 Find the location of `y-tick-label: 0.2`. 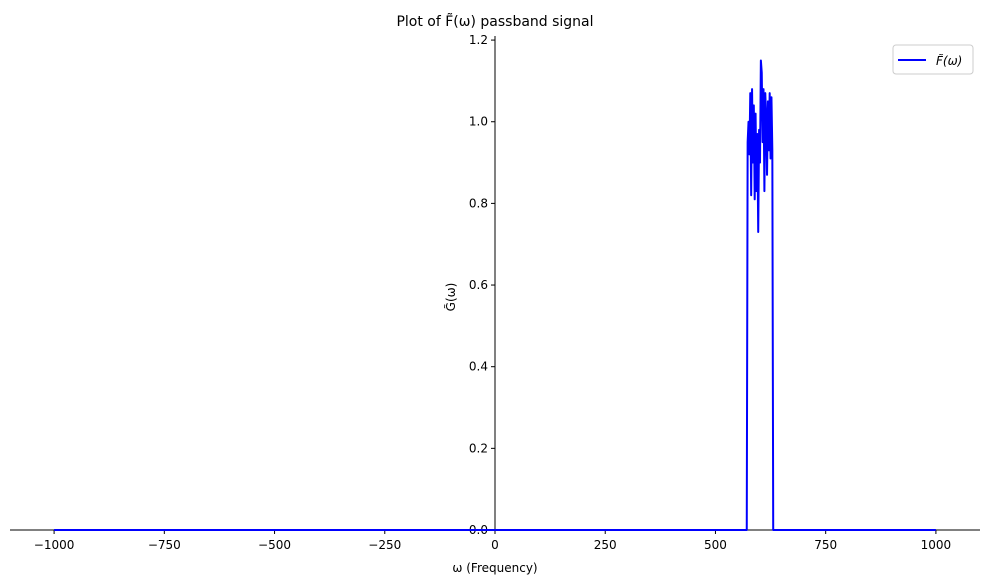

y-tick-label: 0.2 is located at coordinates (478, 448).